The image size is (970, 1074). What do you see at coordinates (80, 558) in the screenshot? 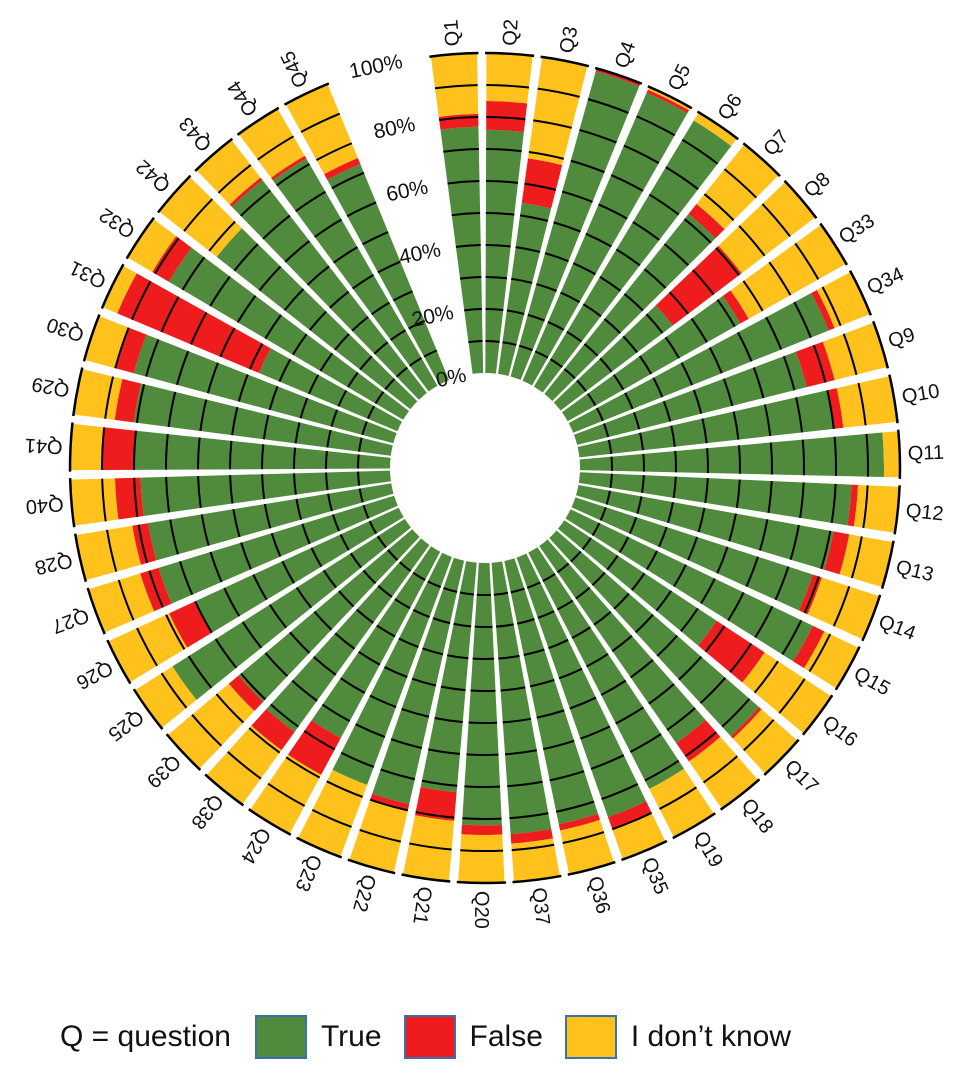
I see `bar-outer-edge-q28` at bounding box center [80, 558].